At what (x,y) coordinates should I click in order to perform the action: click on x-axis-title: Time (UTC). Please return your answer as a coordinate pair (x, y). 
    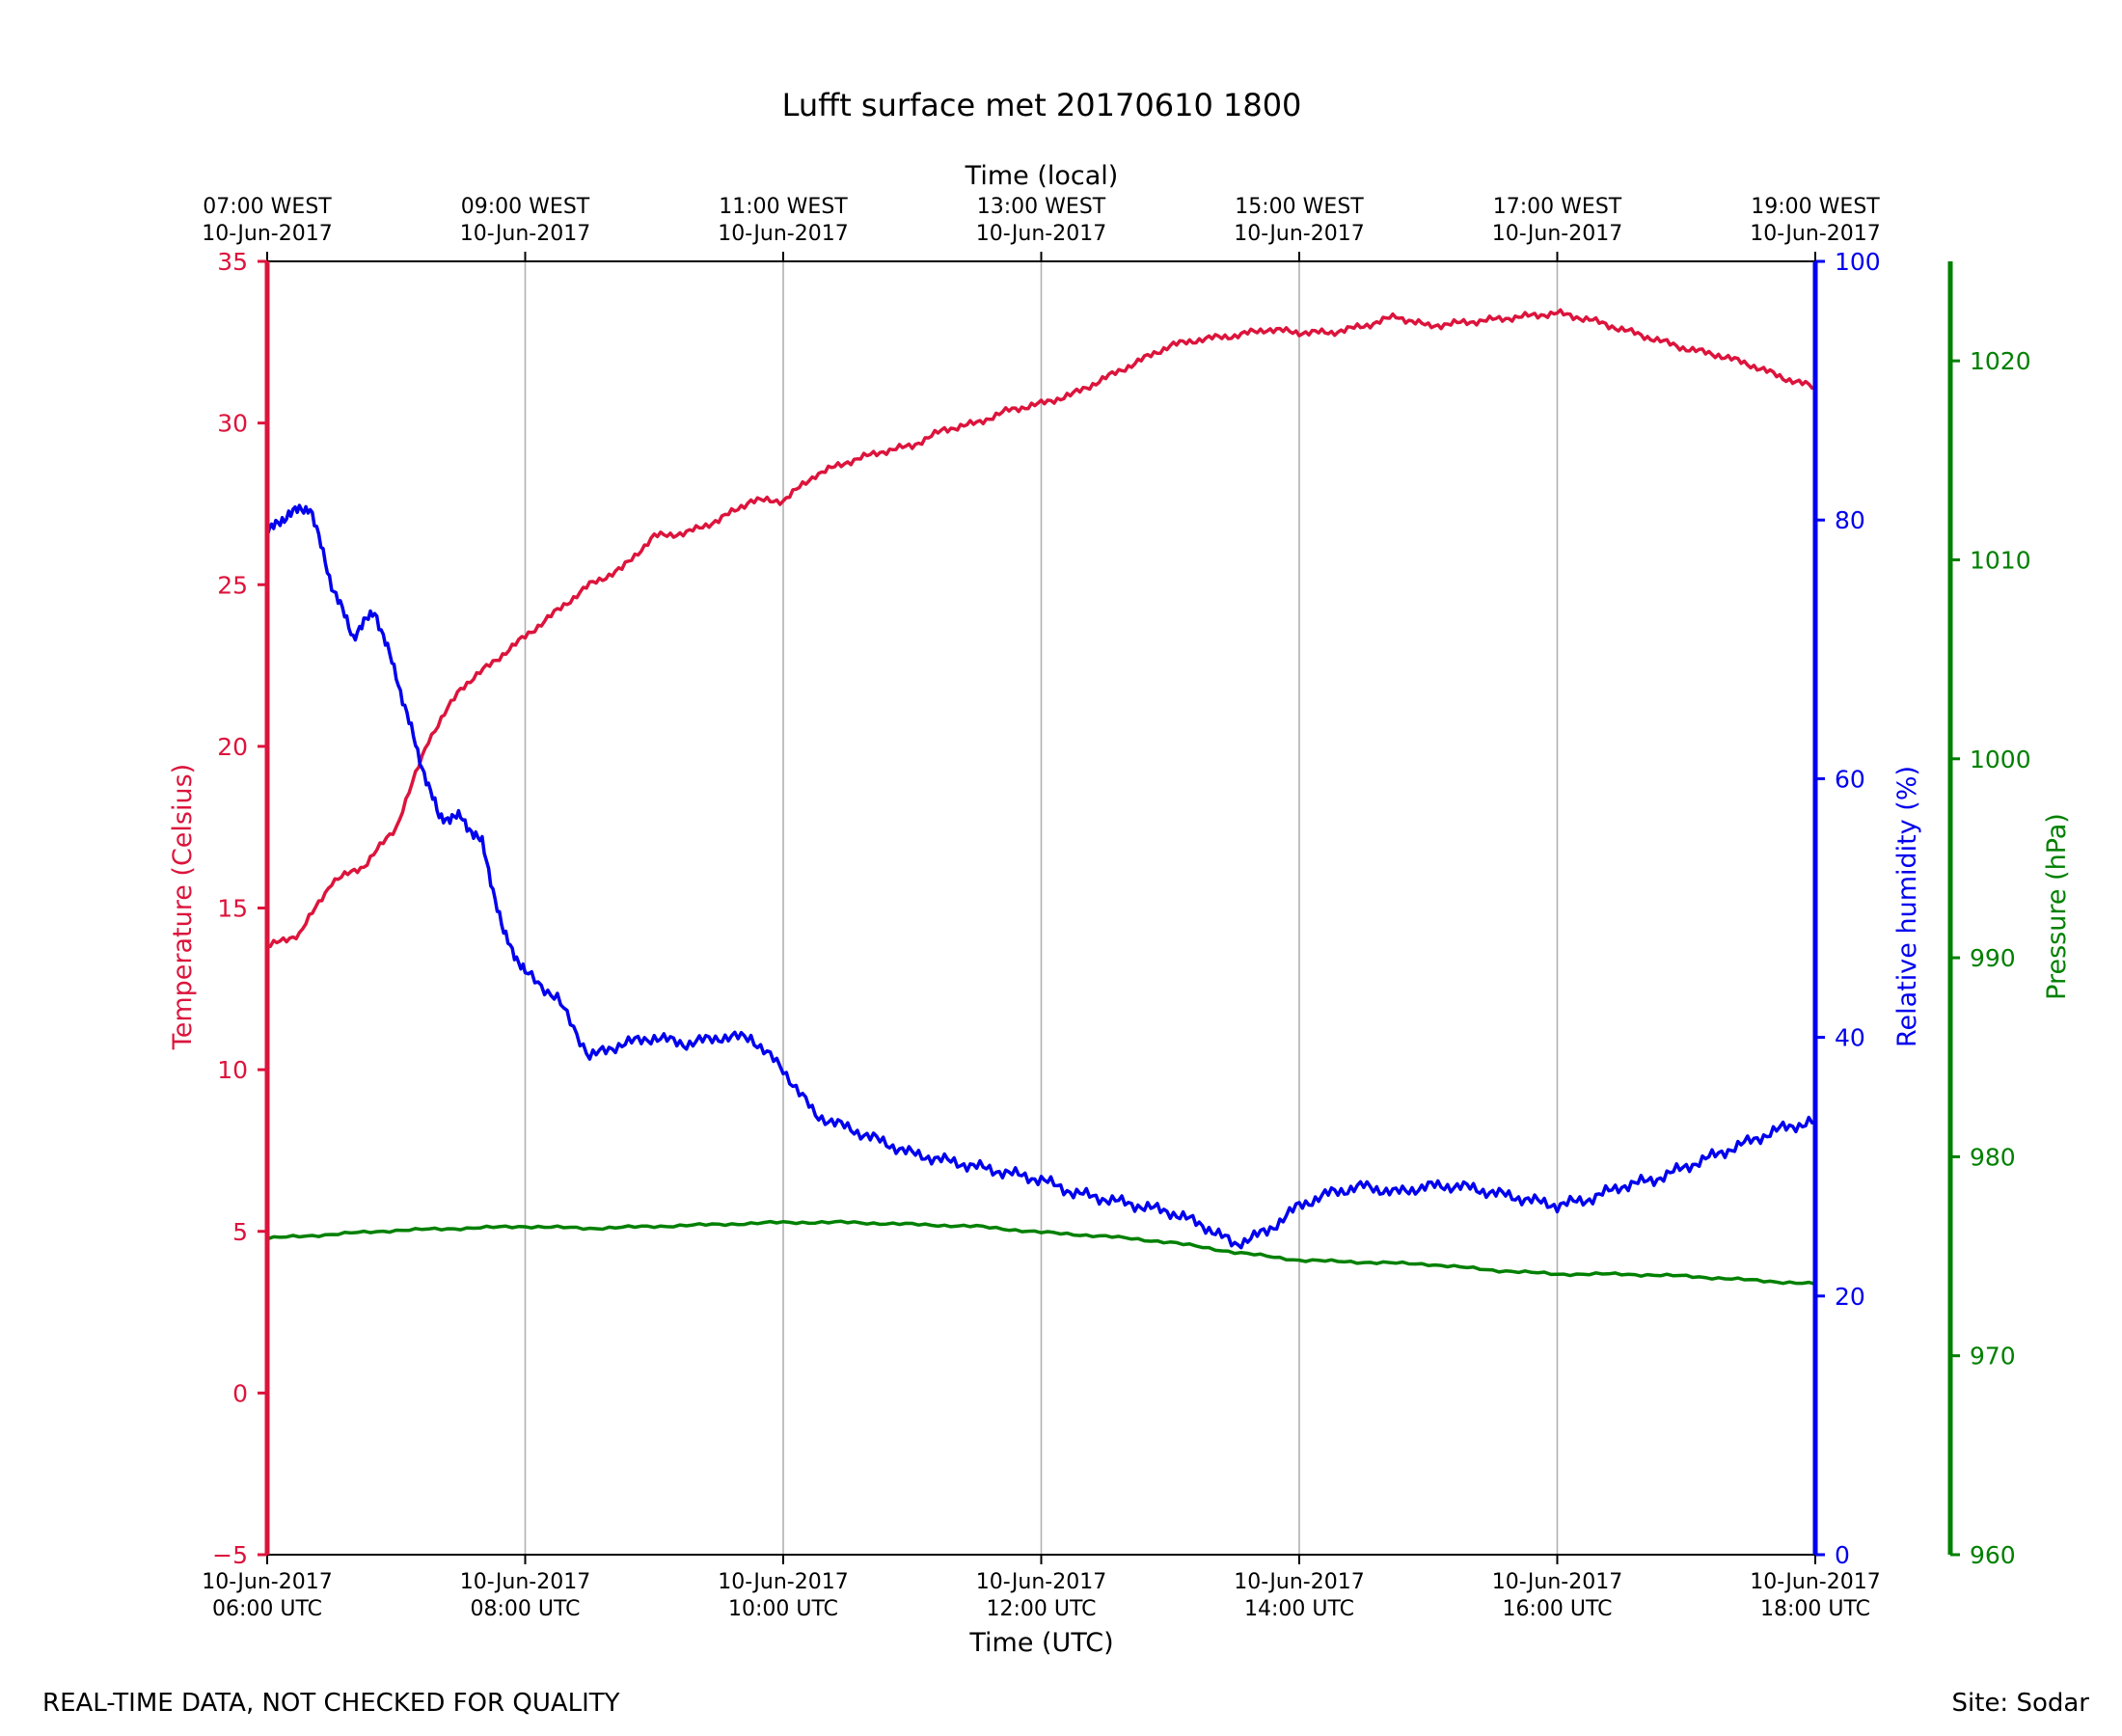
    Looking at the image, I should click on (1040, 1643).